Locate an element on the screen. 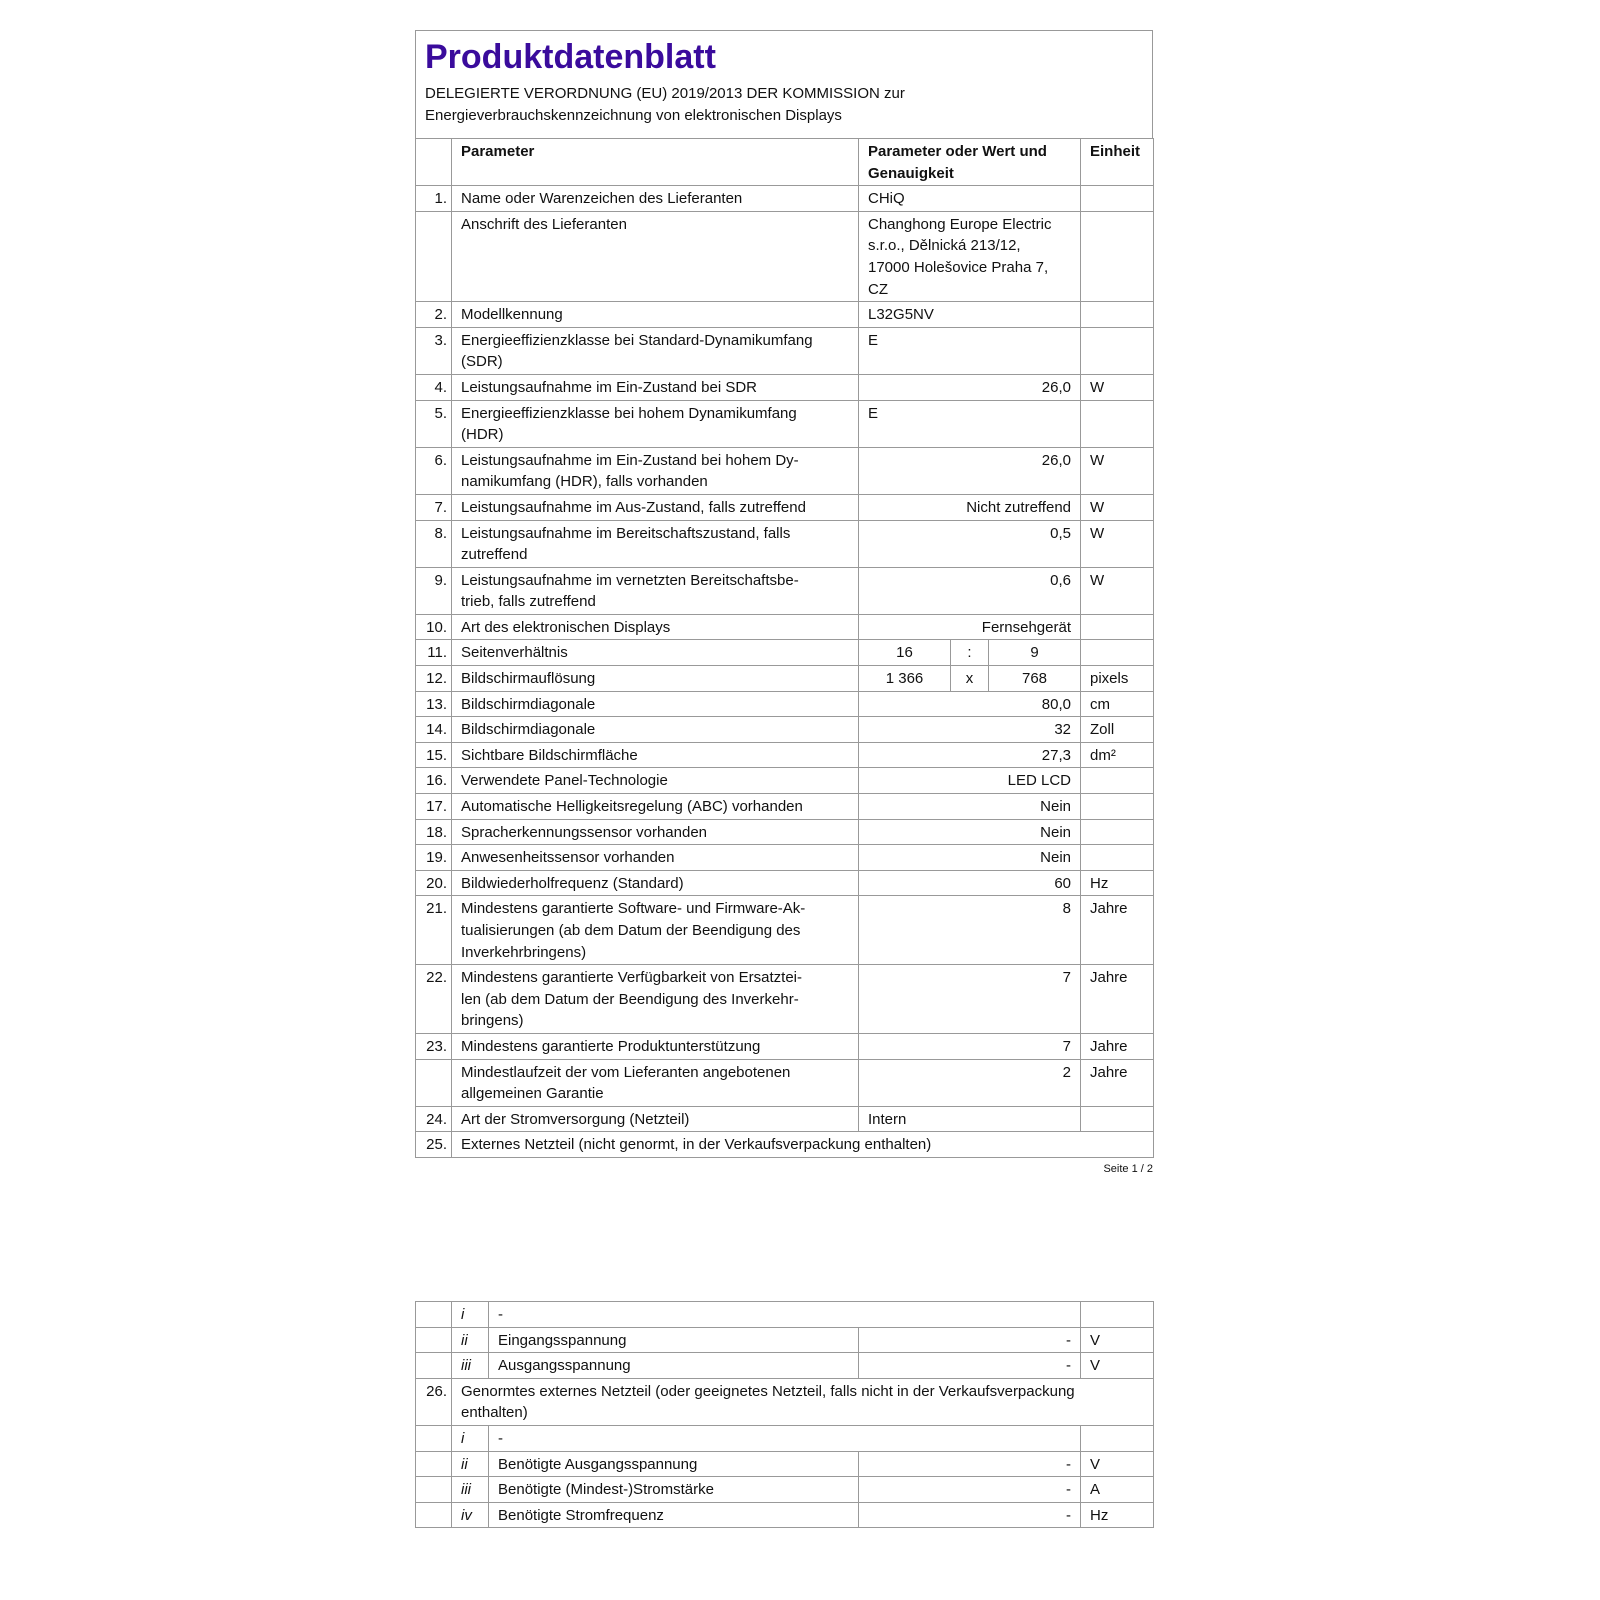  value-cell: 80,0 is located at coordinates (969, 704).